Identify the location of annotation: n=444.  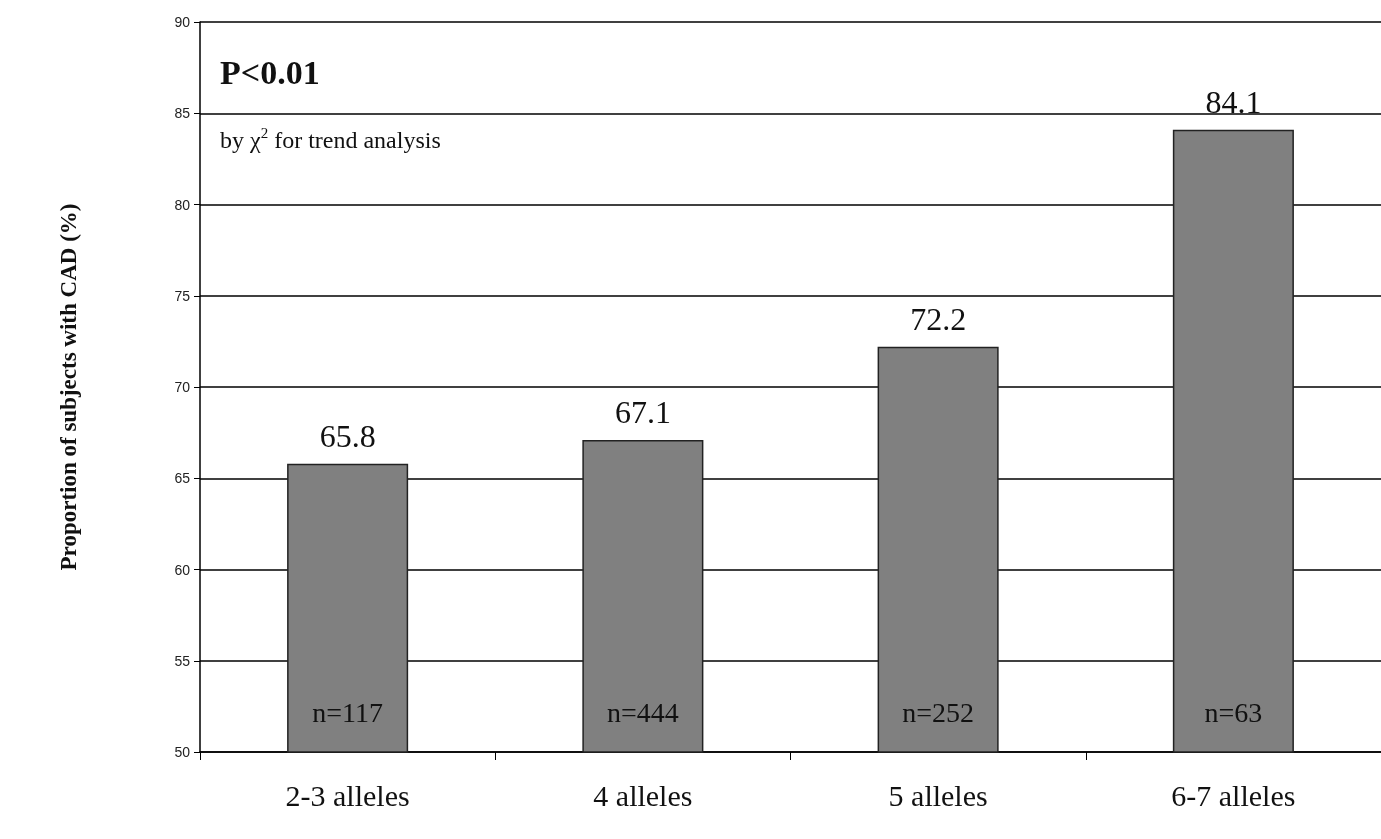
(642, 712).